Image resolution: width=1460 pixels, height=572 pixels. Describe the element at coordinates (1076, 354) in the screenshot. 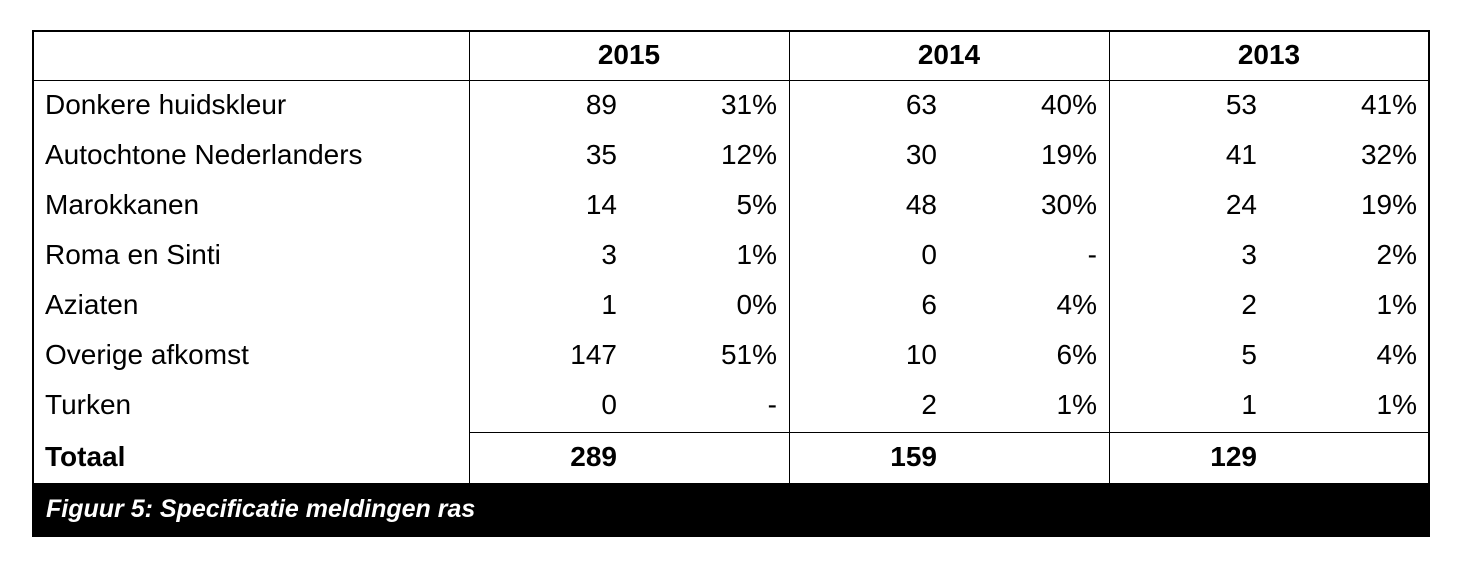

I see `percent-cell: 6%` at that location.